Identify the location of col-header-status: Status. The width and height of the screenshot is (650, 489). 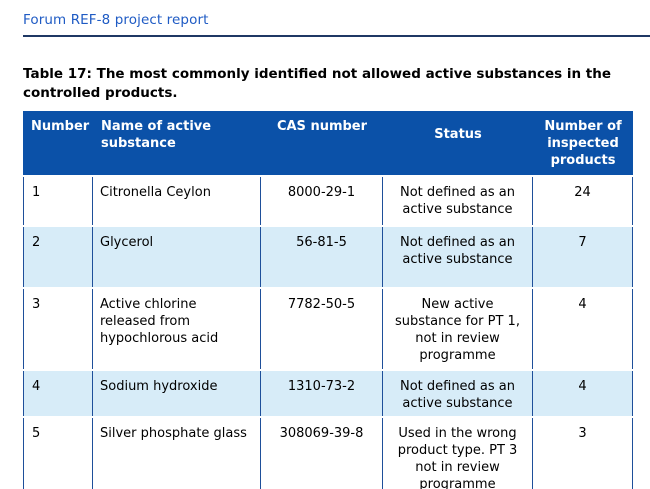
(458, 143).